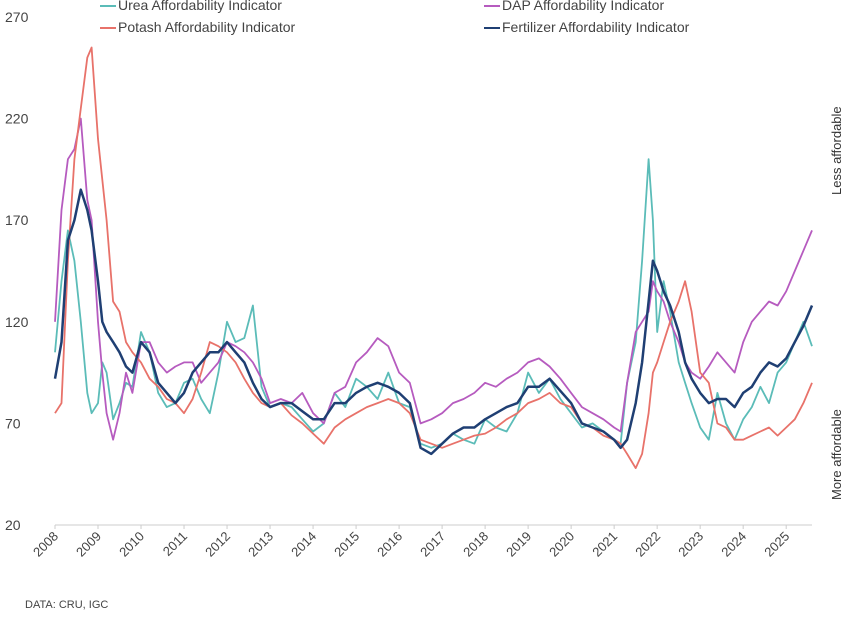 The width and height of the screenshot is (855, 618). Describe the element at coordinates (432, 544) in the screenshot. I see `x-tick-label: 2017` at that location.